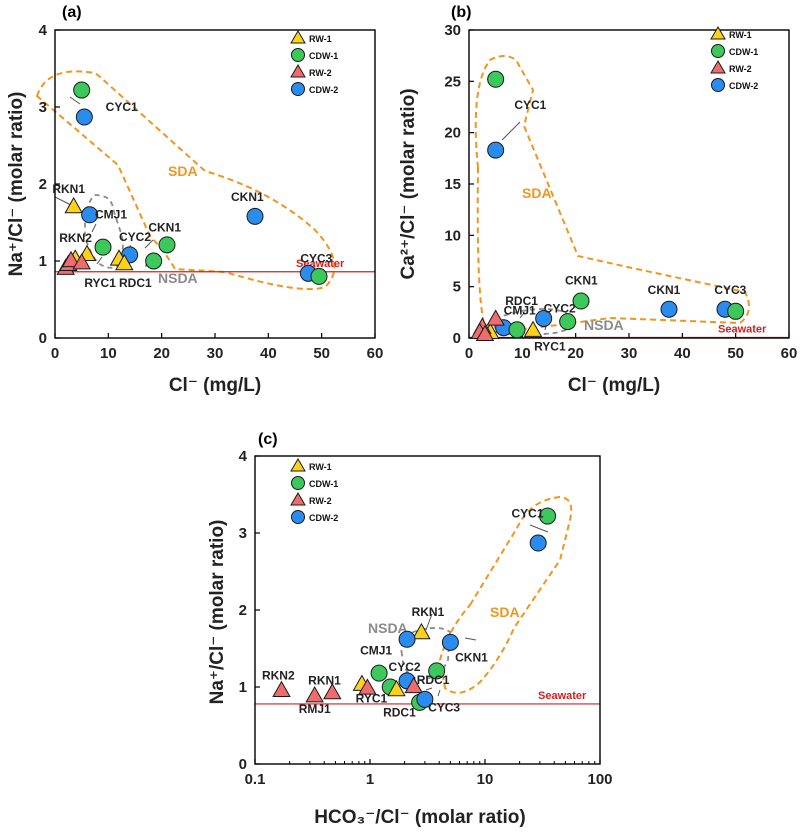  I want to click on y-tick-label: 25, so click(452, 81).